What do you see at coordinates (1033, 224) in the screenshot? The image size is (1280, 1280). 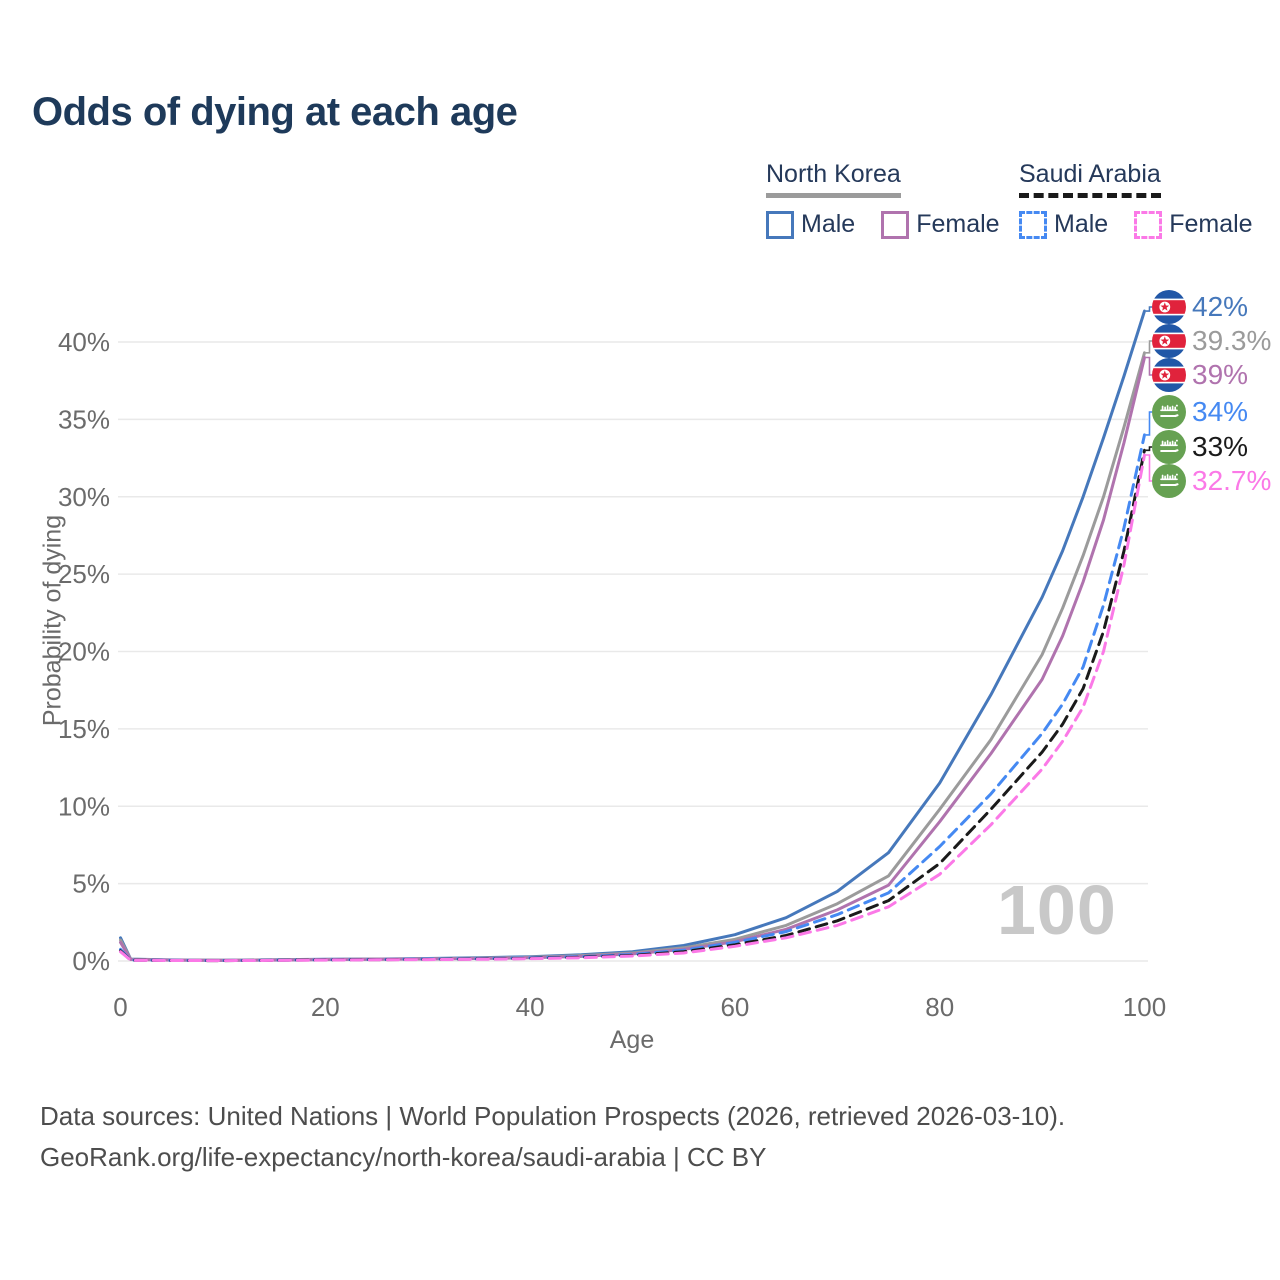 I see `saudi-arabia-male-swatch-icon` at bounding box center [1033, 224].